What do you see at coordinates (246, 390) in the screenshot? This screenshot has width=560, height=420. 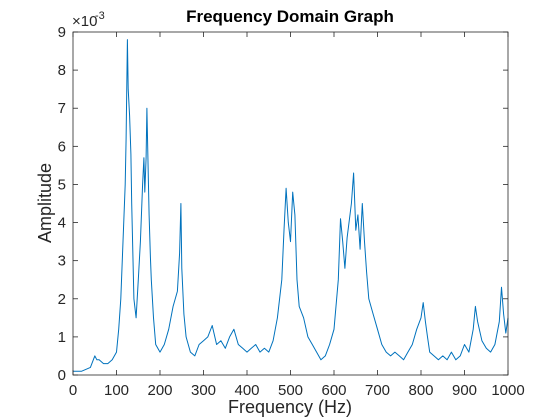 I see `x-tick-label: 400` at bounding box center [246, 390].